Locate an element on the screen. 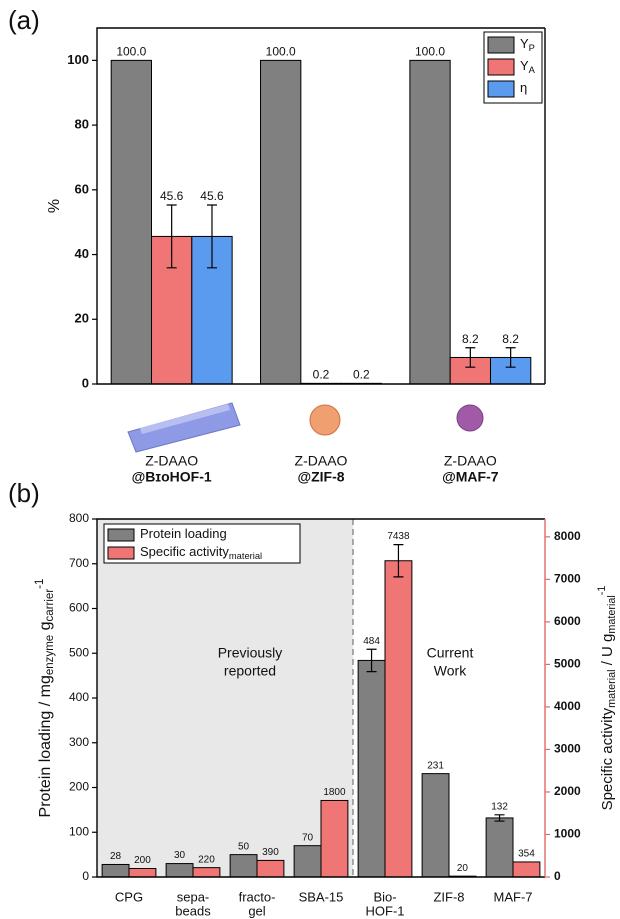  value-label: 30 is located at coordinates (180, 855).